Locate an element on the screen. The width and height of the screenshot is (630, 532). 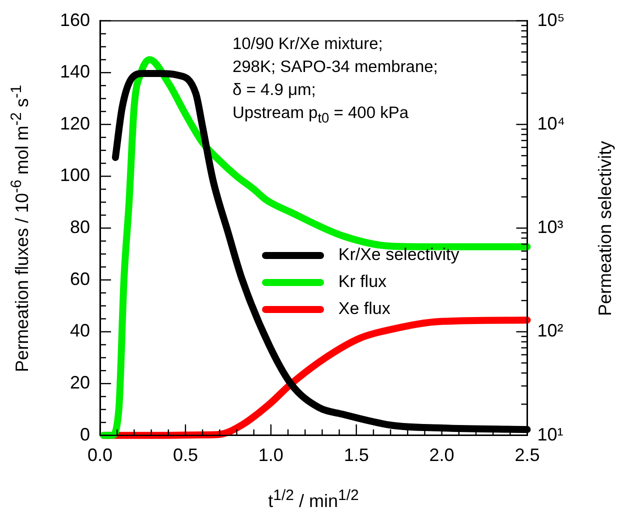
y-tick-label: 80 is located at coordinates (80, 227).